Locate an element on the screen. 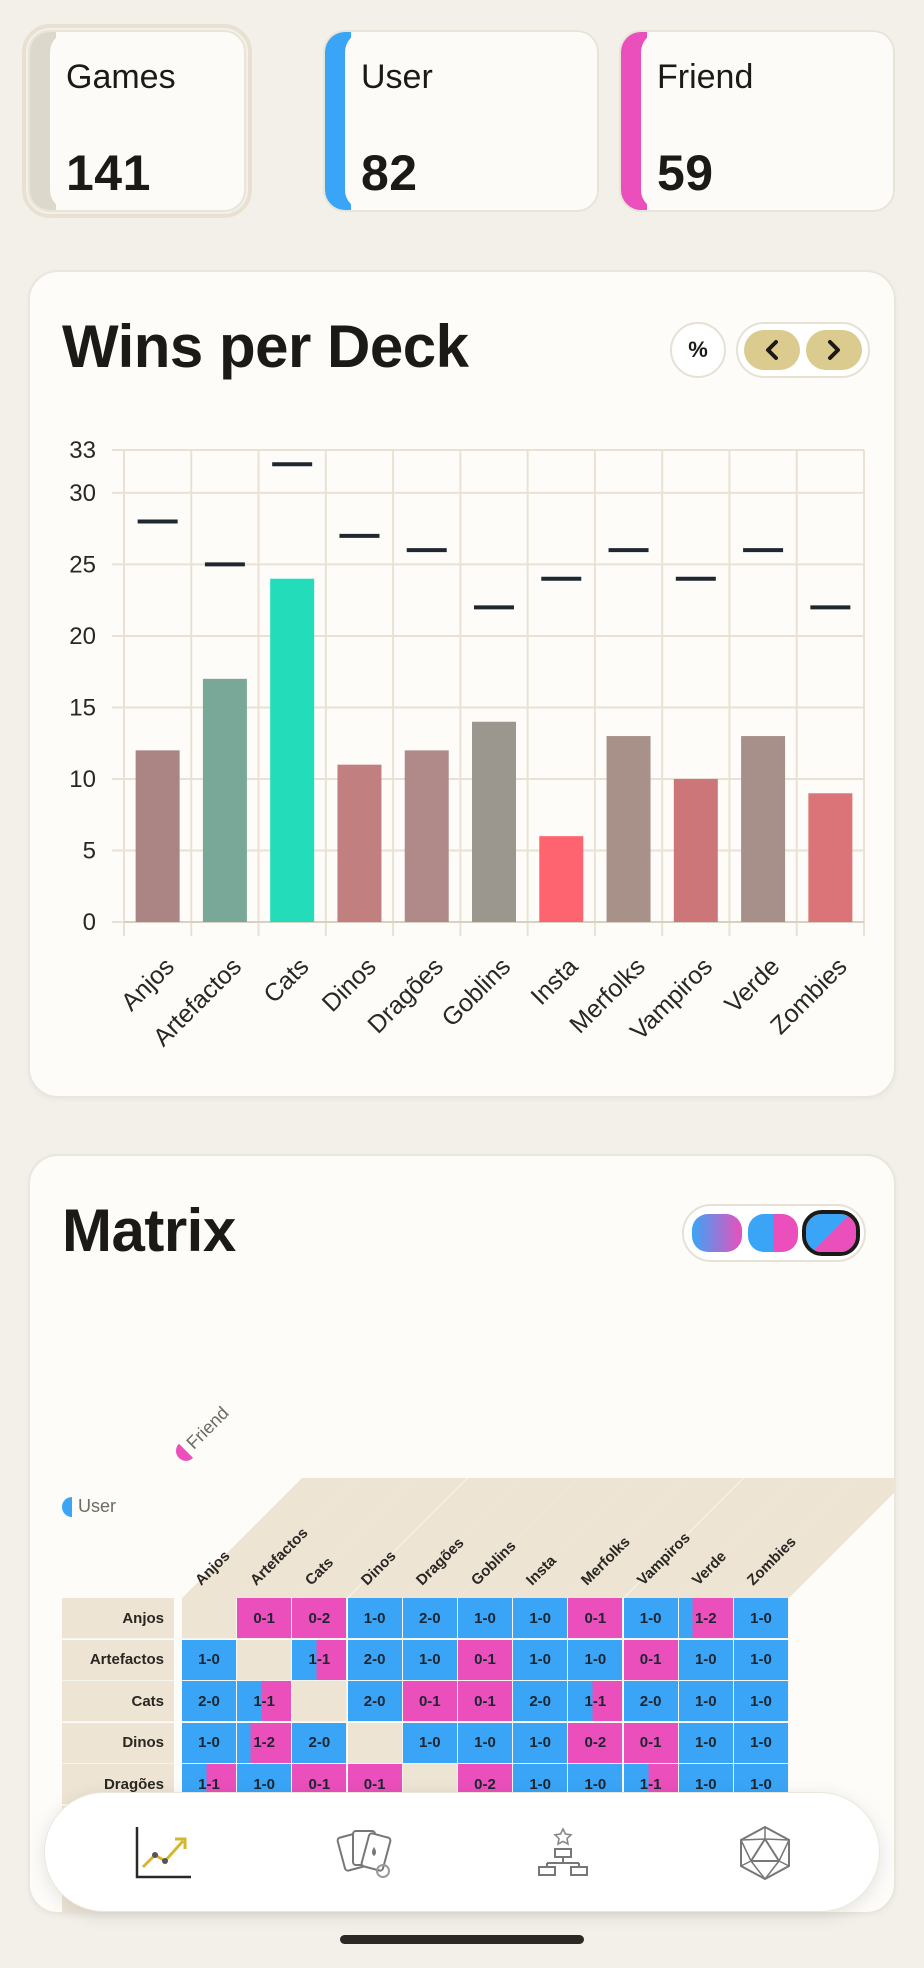  percent-toggle-button: % is located at coordinates (698, 350).